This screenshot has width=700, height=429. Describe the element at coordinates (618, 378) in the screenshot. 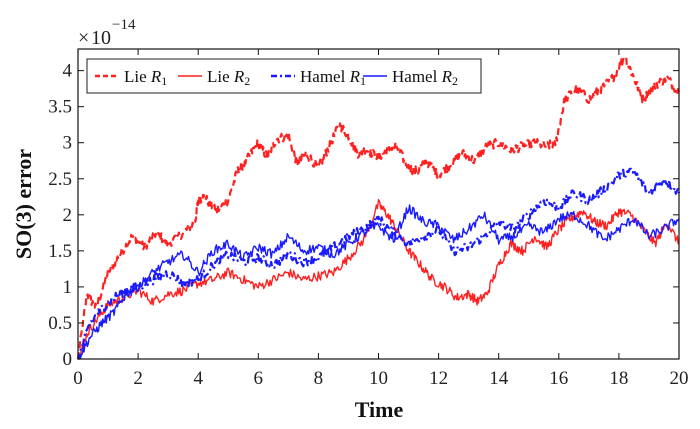

I see `x-tick-label: 18` at that location.